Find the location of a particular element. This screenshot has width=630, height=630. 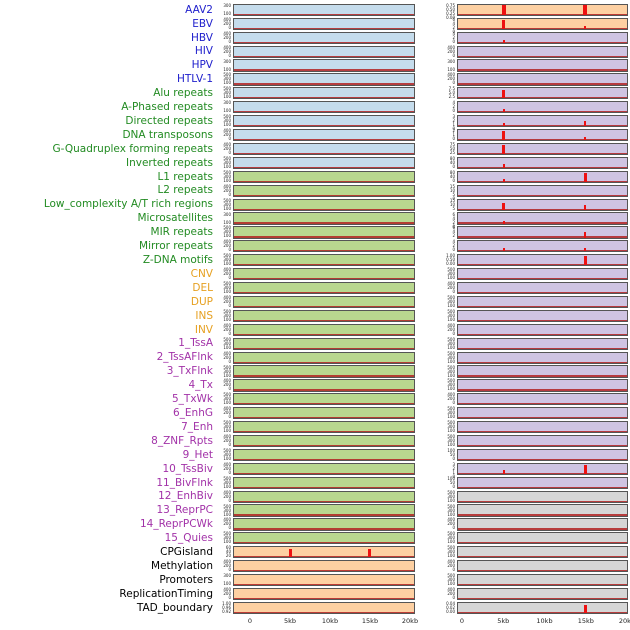

y-tick-label: 1 is located at coordinates (453, 125).